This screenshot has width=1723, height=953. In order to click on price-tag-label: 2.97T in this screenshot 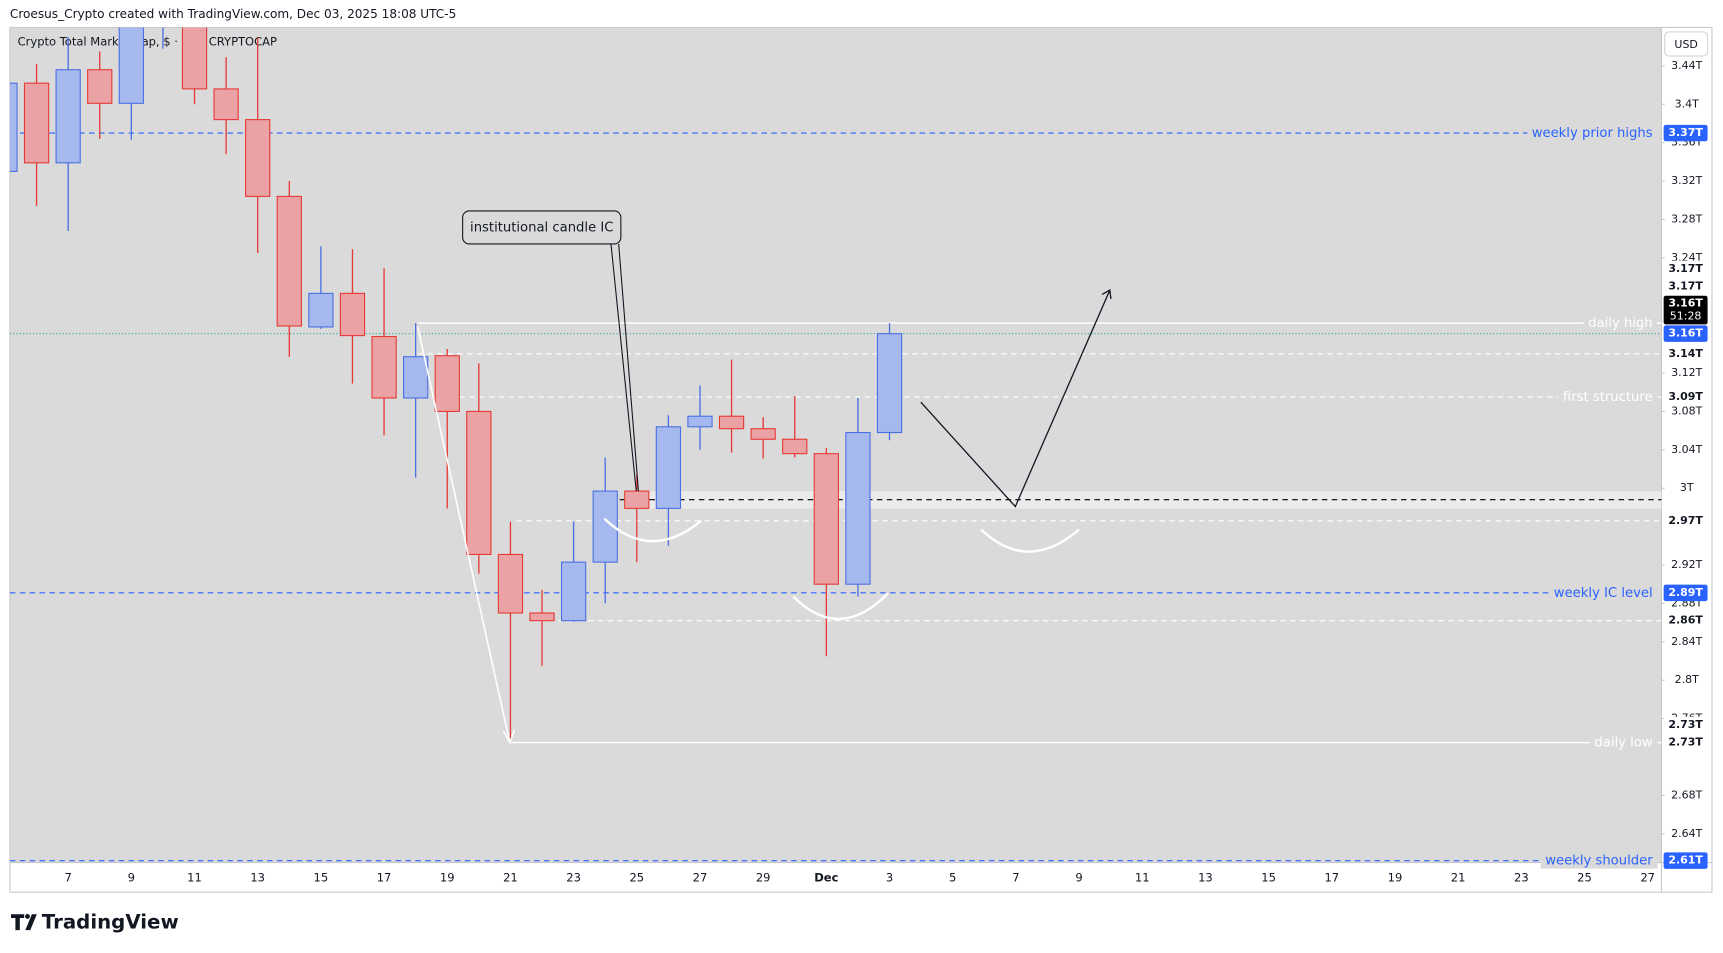, I will do `click(1685, 520)`.